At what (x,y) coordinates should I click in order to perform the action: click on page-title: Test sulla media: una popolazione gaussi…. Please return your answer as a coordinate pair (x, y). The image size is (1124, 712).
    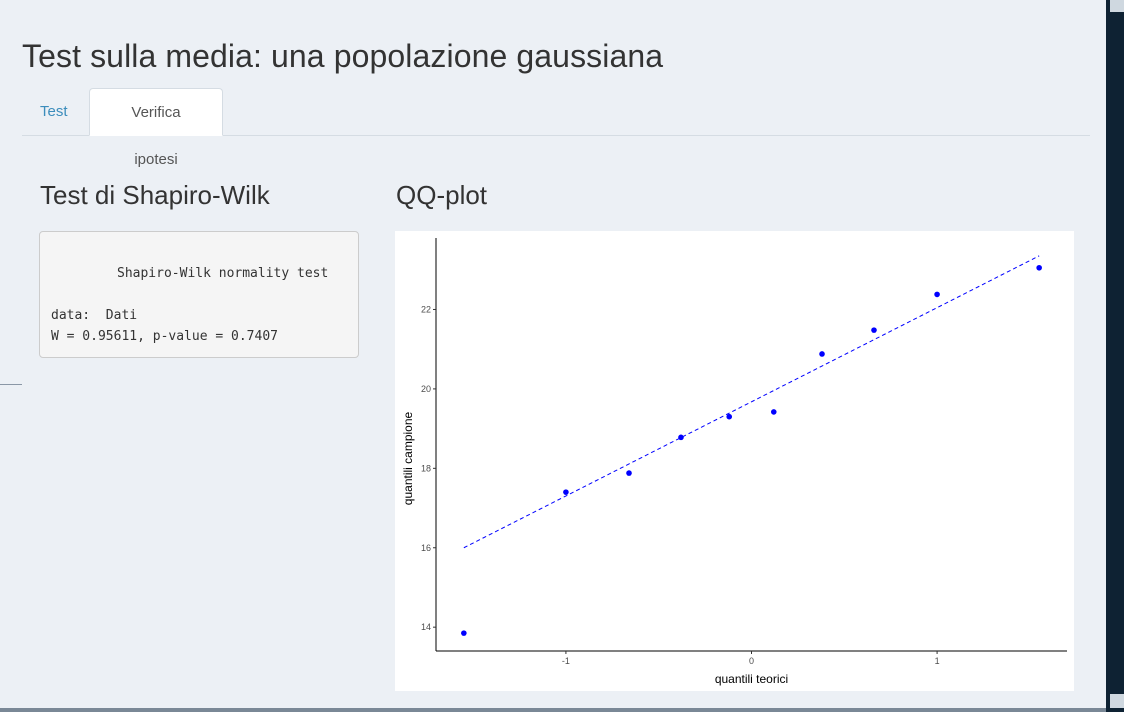
    Looking at the image, I should click on (343, 56).